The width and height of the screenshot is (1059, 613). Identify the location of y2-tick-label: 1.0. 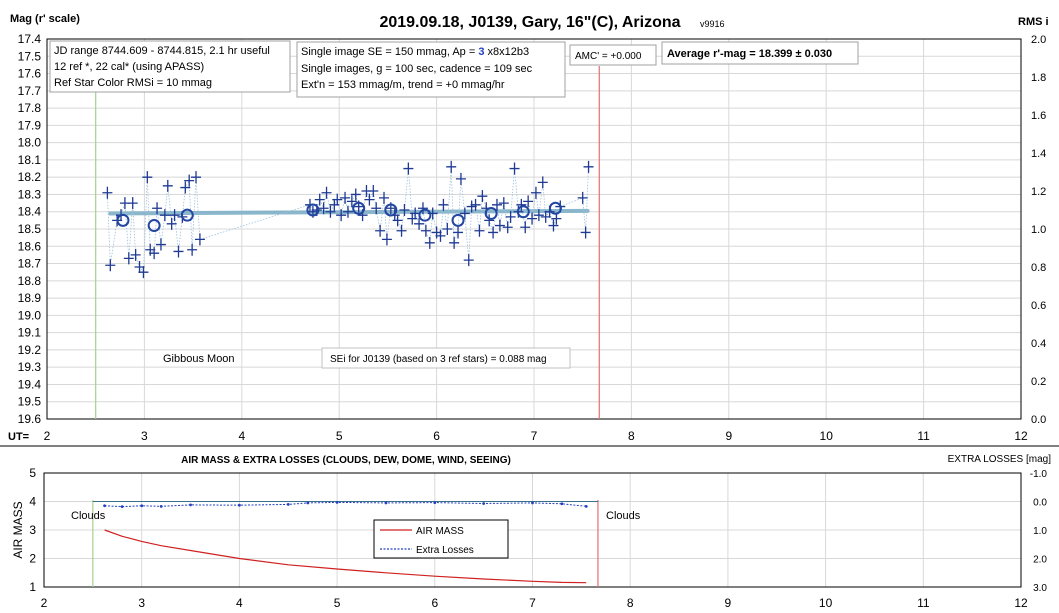
(1038, 230).